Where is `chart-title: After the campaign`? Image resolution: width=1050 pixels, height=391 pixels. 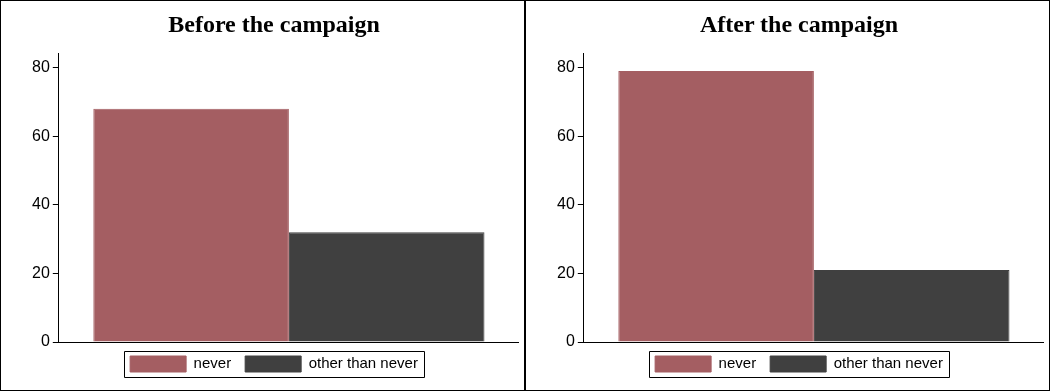 chart-title: After the campaign is located at coordinates (799, 23).